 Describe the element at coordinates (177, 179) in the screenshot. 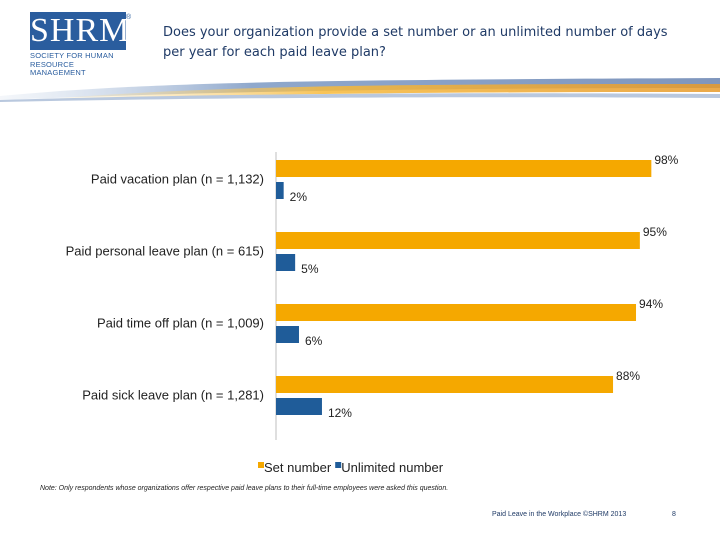

I see `category-label: Paid vacation plan (n = 1,132)` at that location.